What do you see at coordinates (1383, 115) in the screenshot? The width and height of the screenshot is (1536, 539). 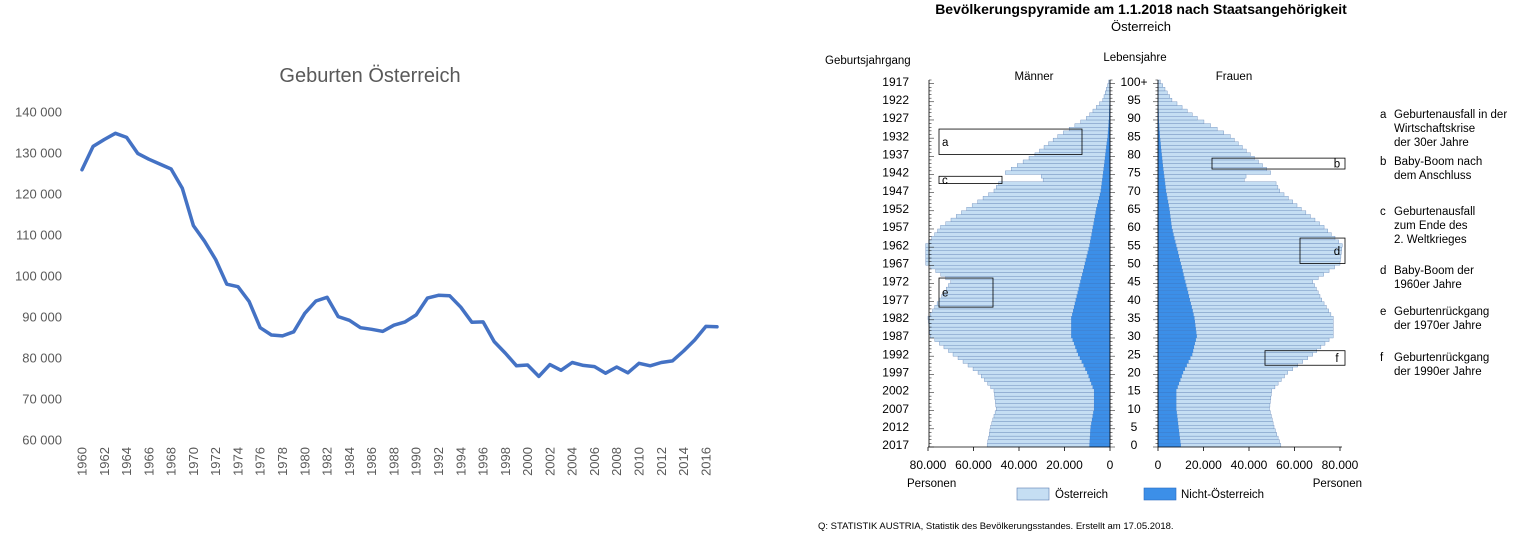 I see `annotation-list-letter: a` at bounding box center [1383, 115].